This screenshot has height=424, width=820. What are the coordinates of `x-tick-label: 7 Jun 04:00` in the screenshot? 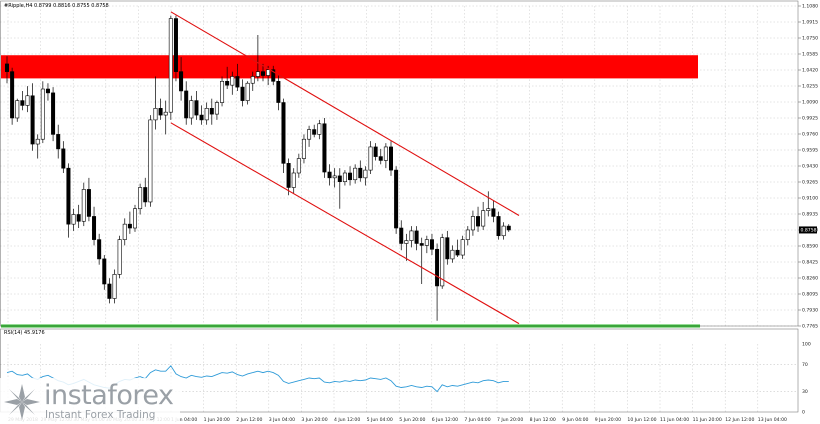 It's located at (477, 420).